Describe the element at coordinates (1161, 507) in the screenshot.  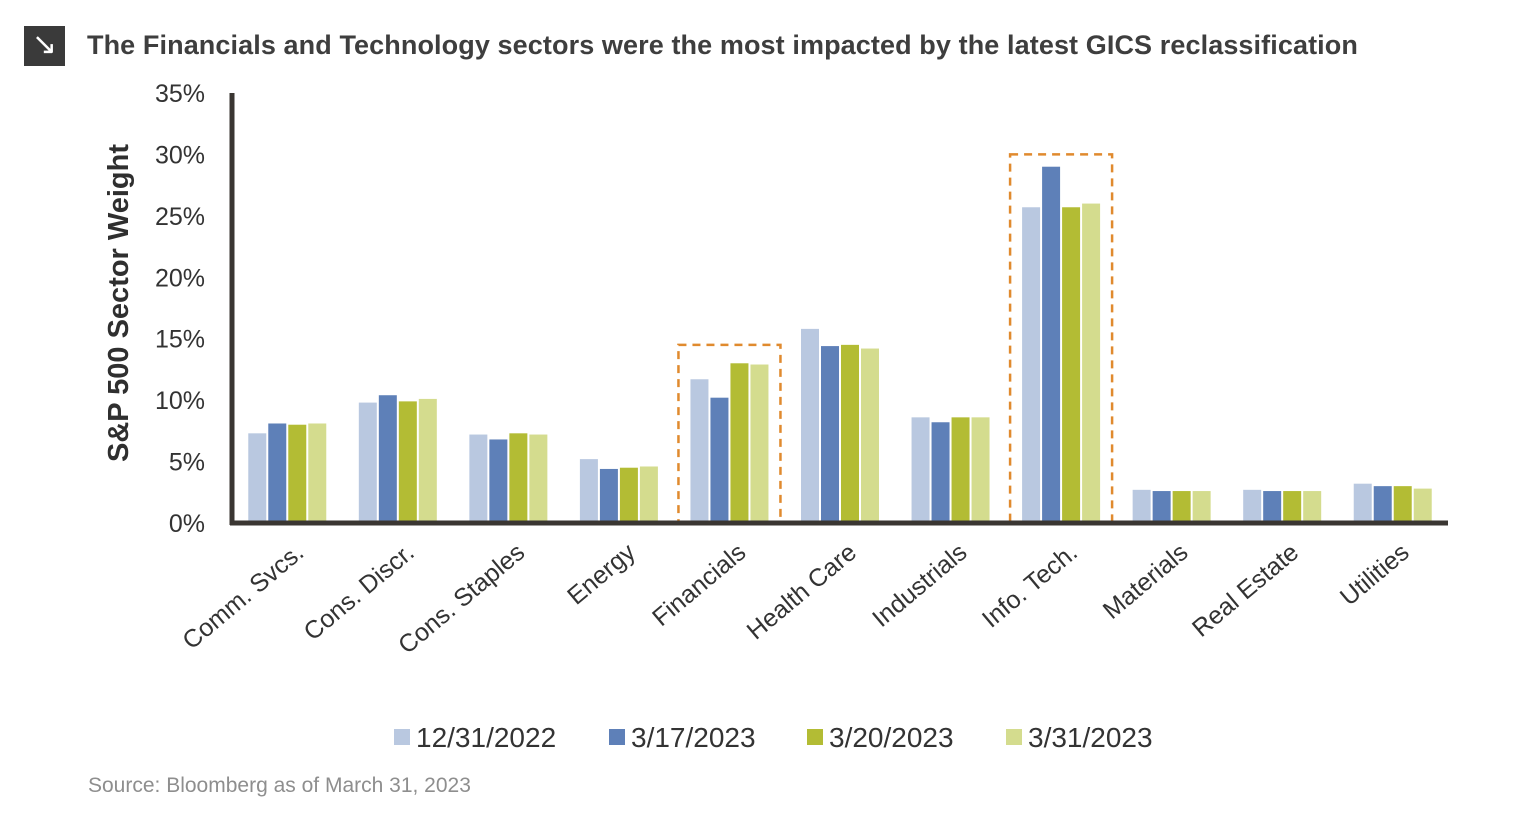
I see `bar-materials-3-17-2023` at that location.